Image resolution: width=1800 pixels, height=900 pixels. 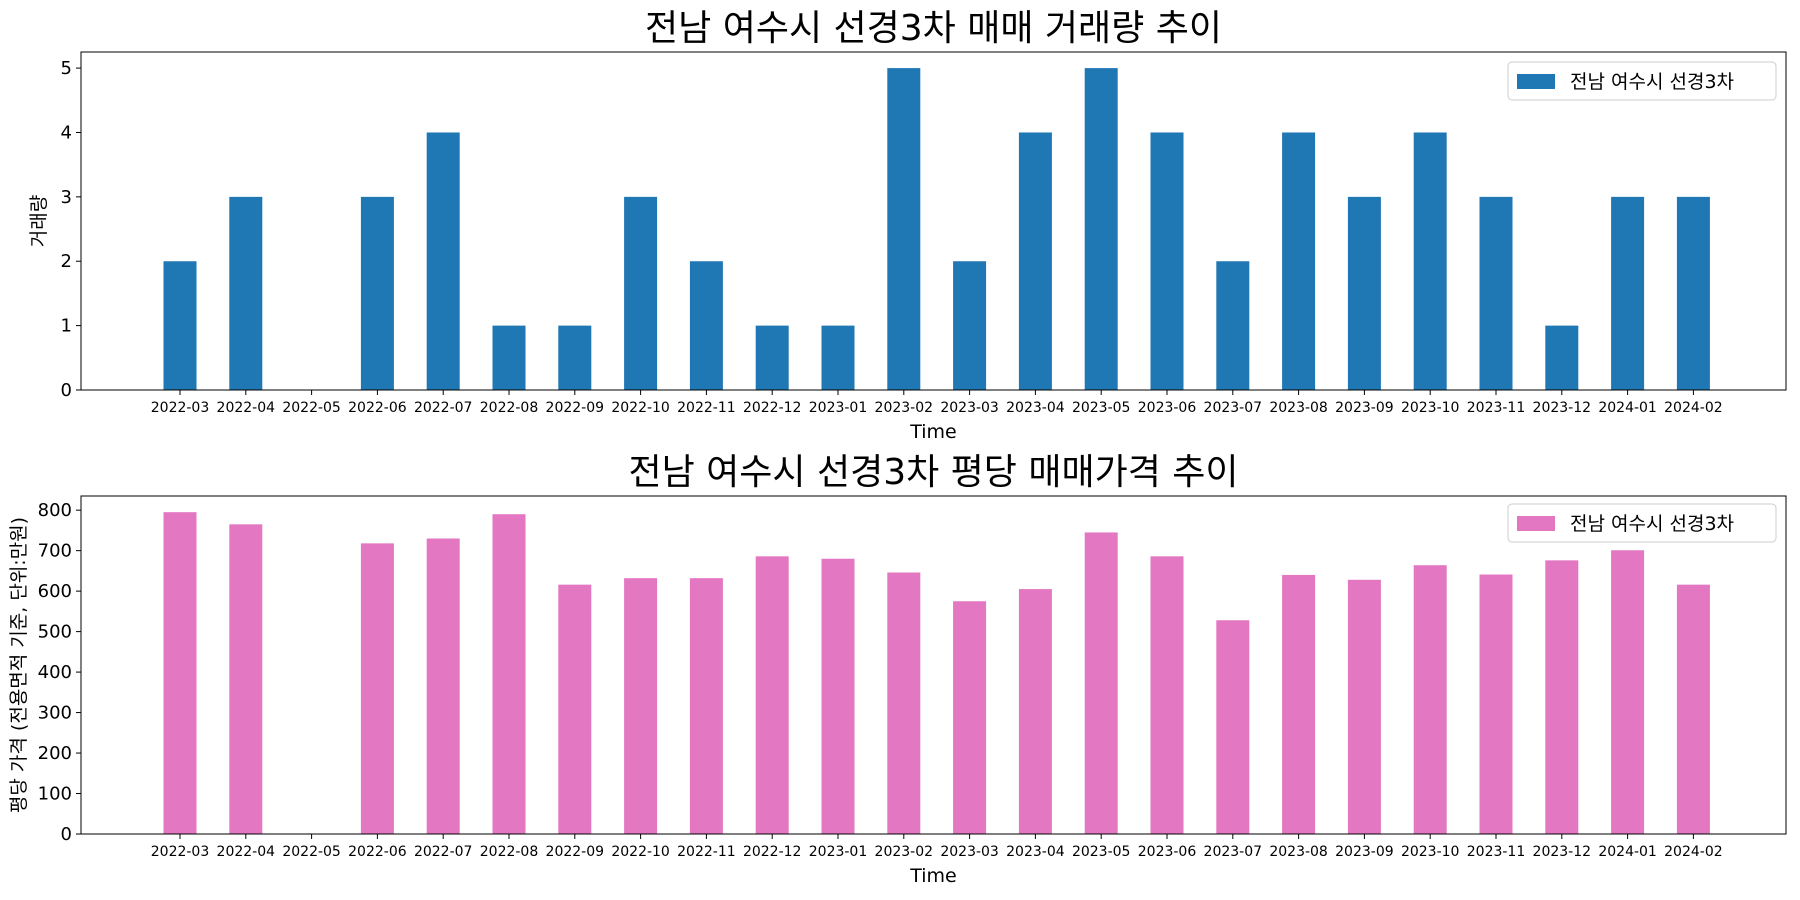 What do you see at coordinates (66, 261) in the screenshot?
I see `y-tick-label: 2` at bounding box center [66, 261].